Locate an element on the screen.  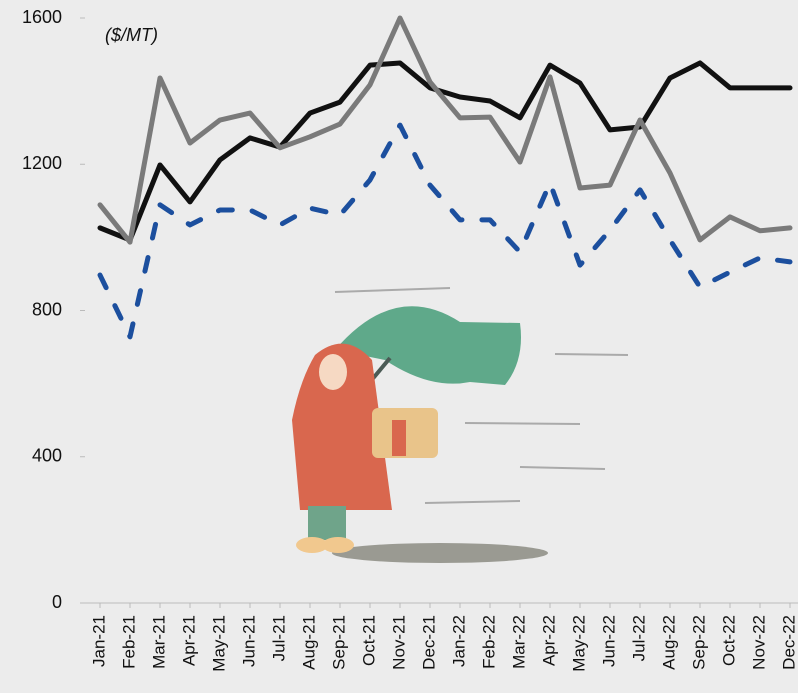
x-tick-label: Mar-21 is located at coordinates (158, 642).